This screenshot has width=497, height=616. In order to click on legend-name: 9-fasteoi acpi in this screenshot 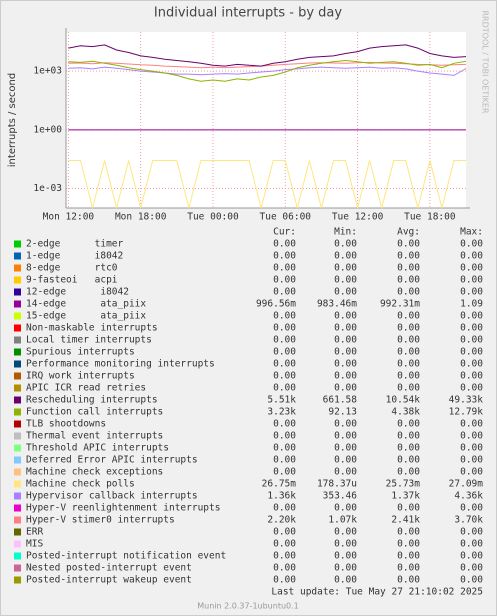, I will do `click(72, 280)`.